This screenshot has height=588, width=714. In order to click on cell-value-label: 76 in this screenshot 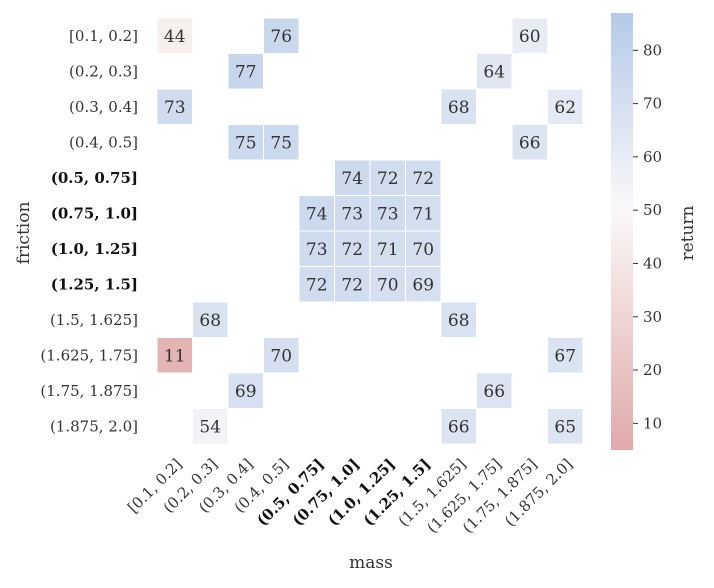, I will do `click(281, 37)`.